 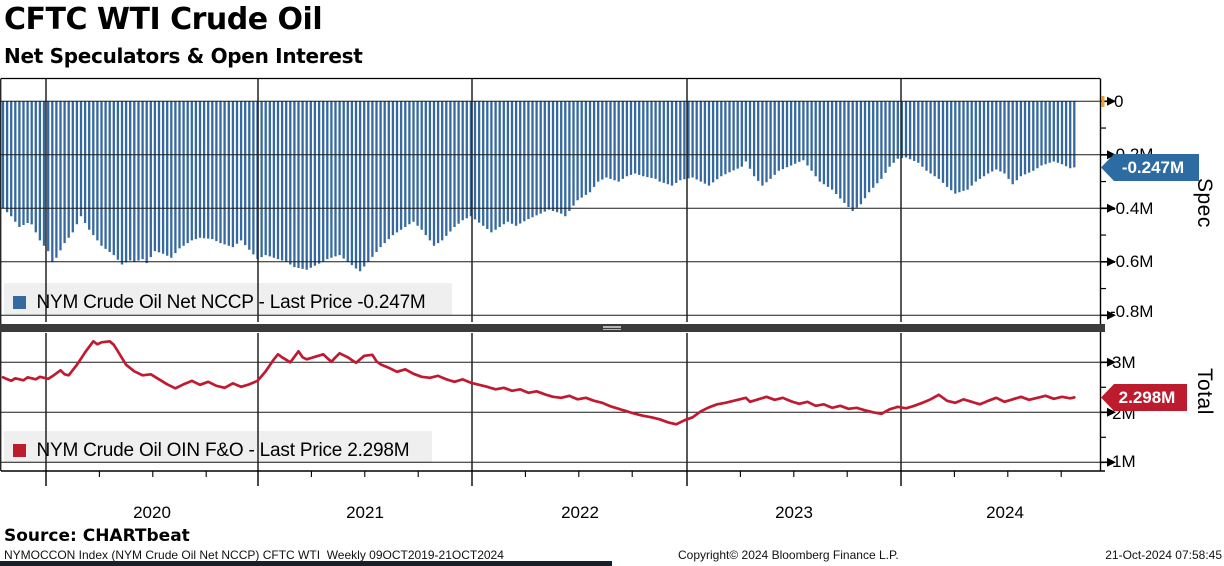 I want to click on last-price-badge-total: 2.298M, so click(x=1144, y=397).